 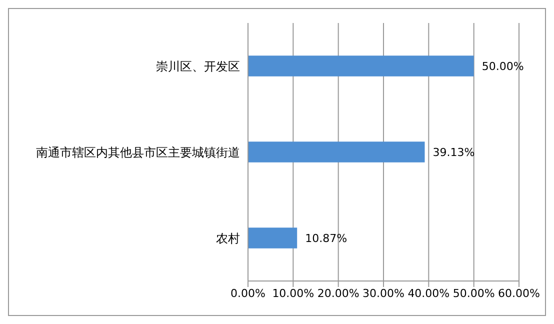 What do you see at coordinates (293, 293) in the screenshot?
I see `x-tick-label: 10.00%` at bounding box center [293, 293].